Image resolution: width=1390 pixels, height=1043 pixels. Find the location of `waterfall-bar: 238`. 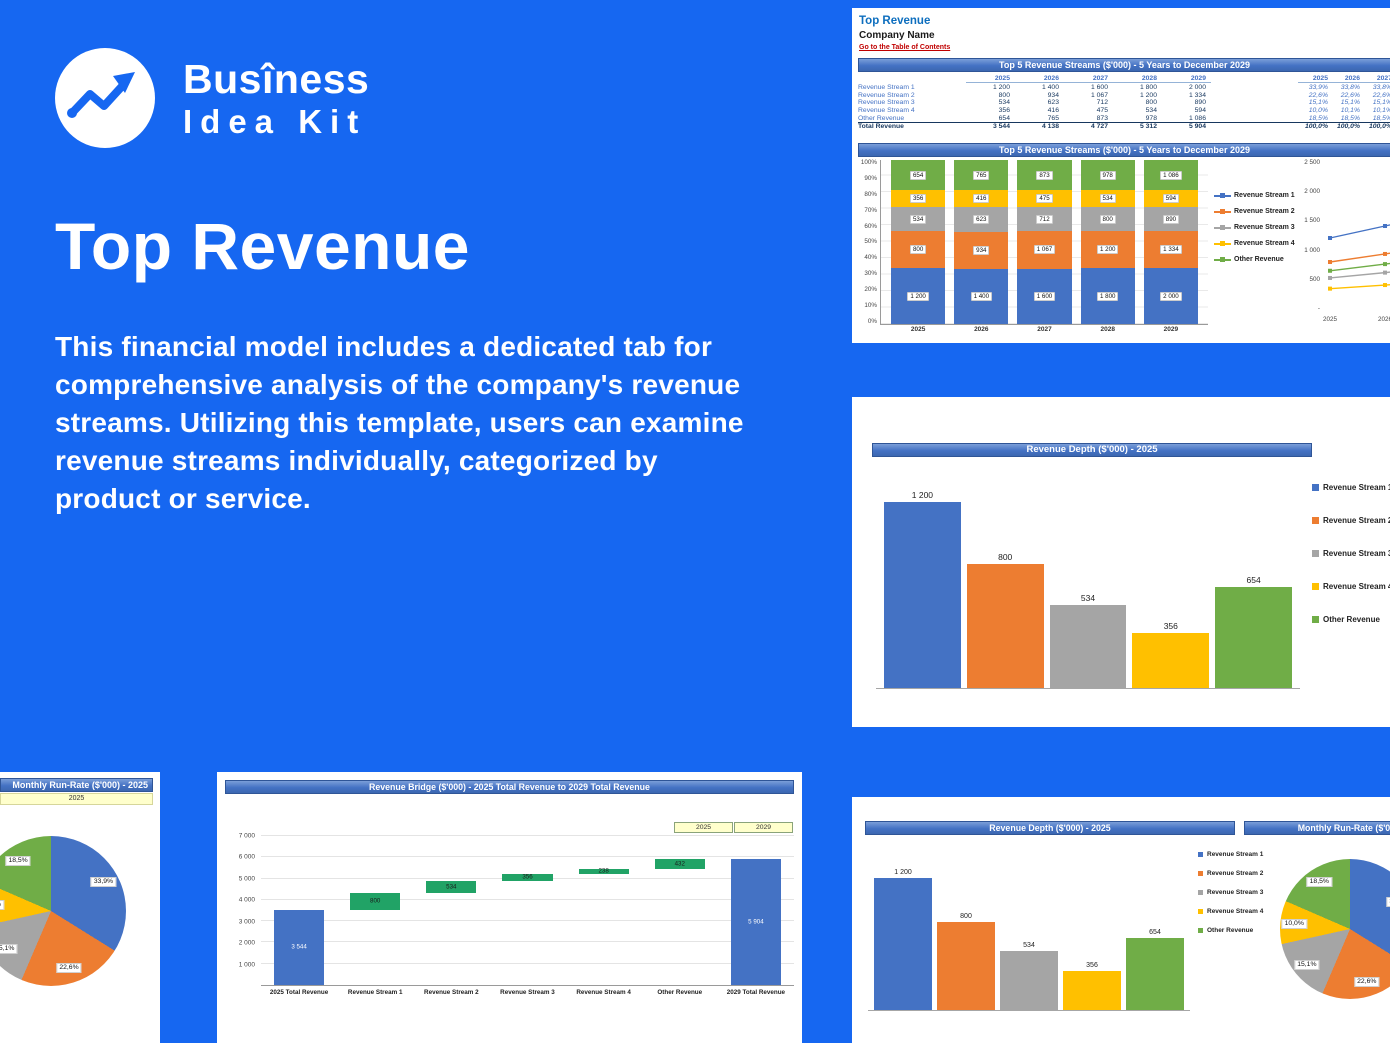

waterfall-bar: 238 is located at coordinates (603, 871).